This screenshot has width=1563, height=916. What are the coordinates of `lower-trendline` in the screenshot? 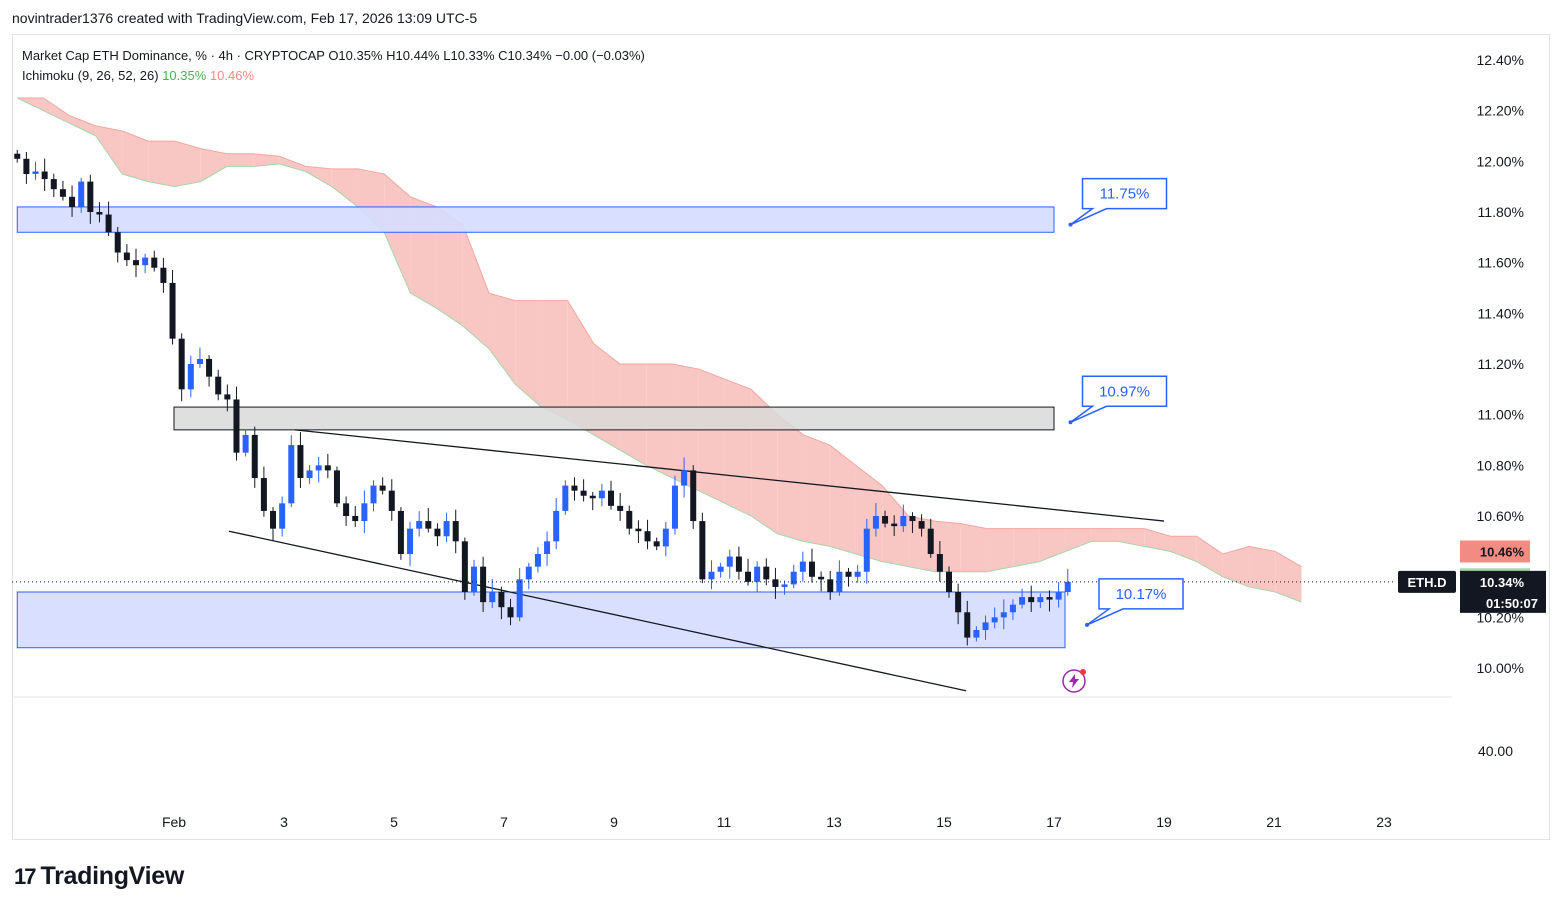 It's located at (597, 611).